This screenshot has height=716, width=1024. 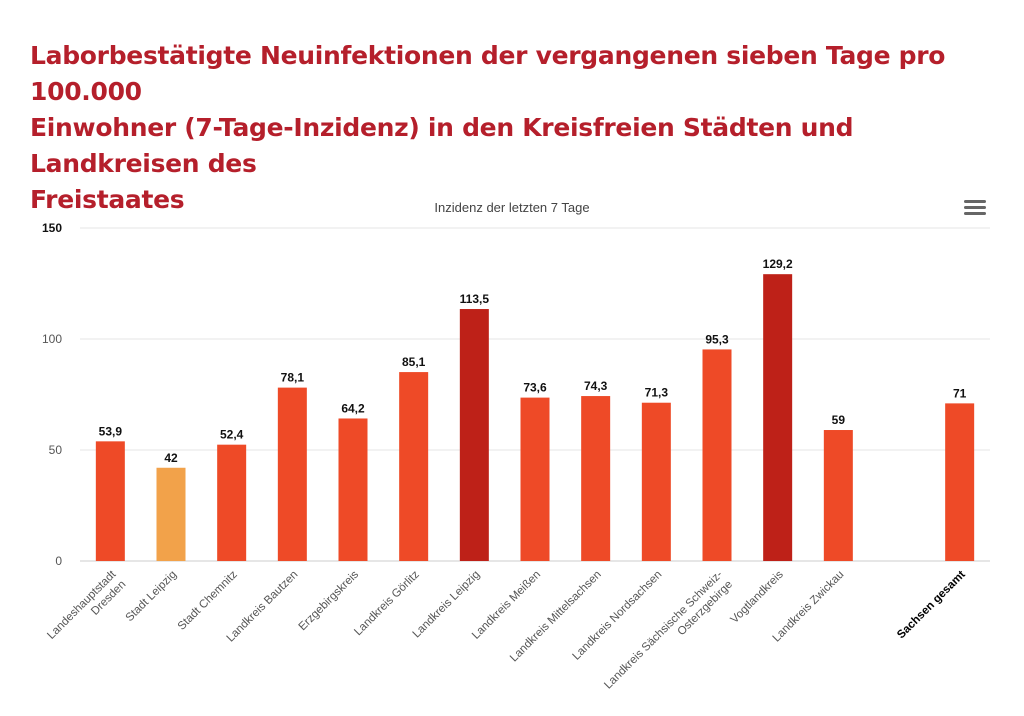 I want to click on hamburger-menu-icon, so click(x=975, y=209).